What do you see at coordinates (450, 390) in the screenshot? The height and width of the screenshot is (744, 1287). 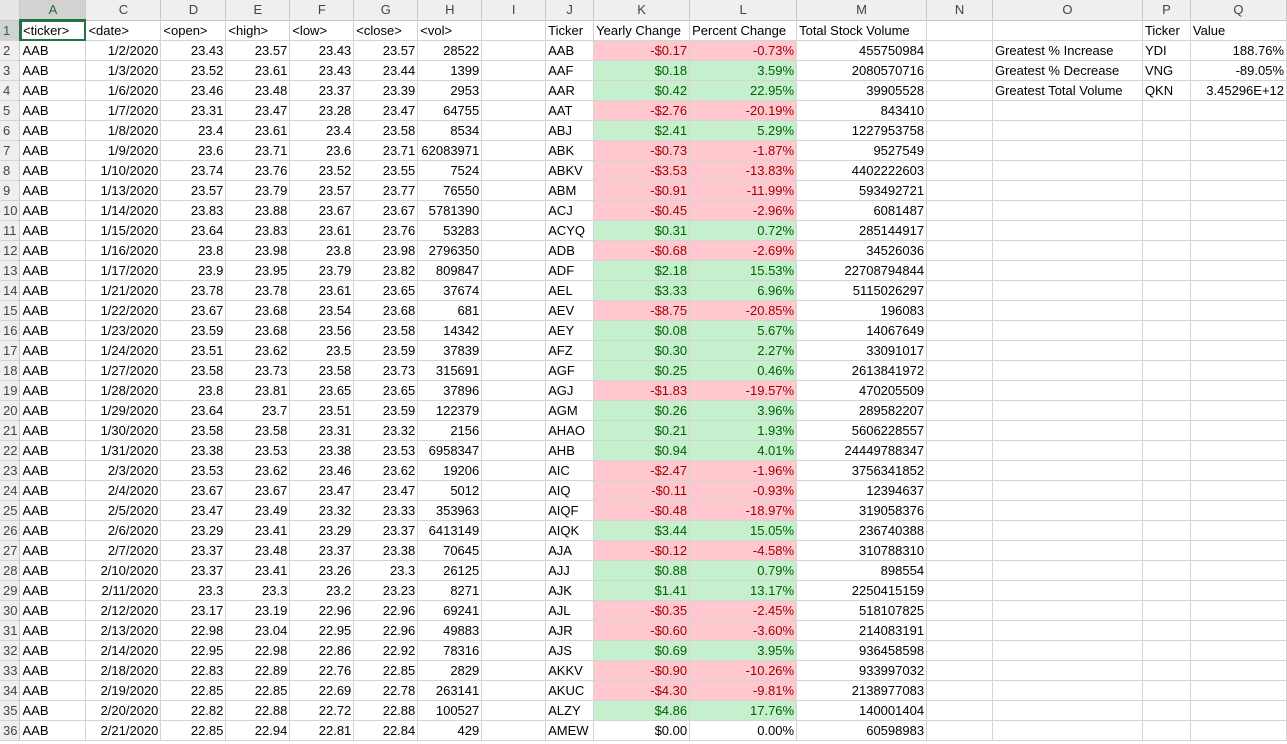 I see `cell-h19: 37896` at bounding box center [450, 390].